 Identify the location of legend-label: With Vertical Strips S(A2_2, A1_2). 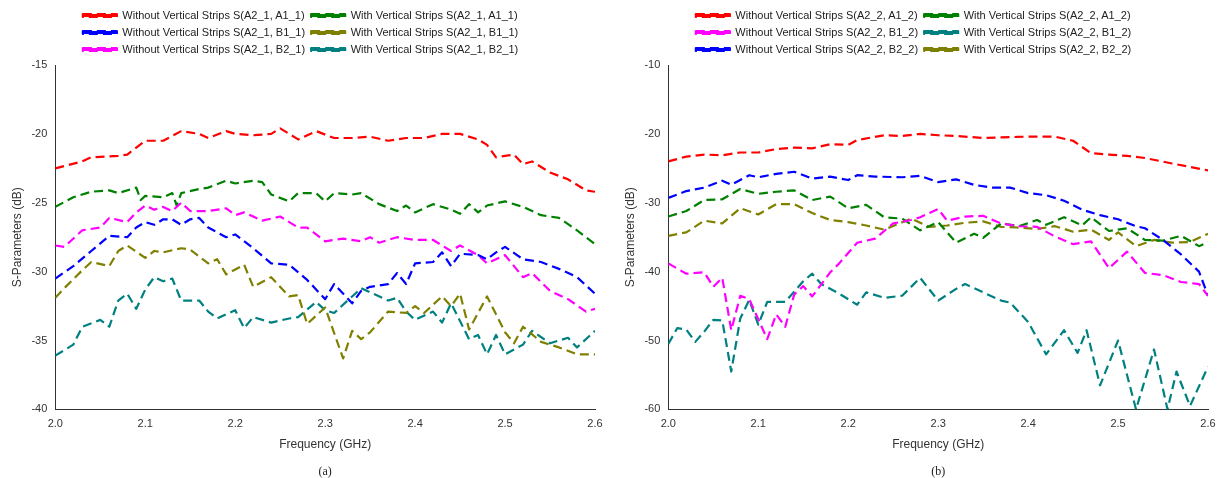
(1047, 14).